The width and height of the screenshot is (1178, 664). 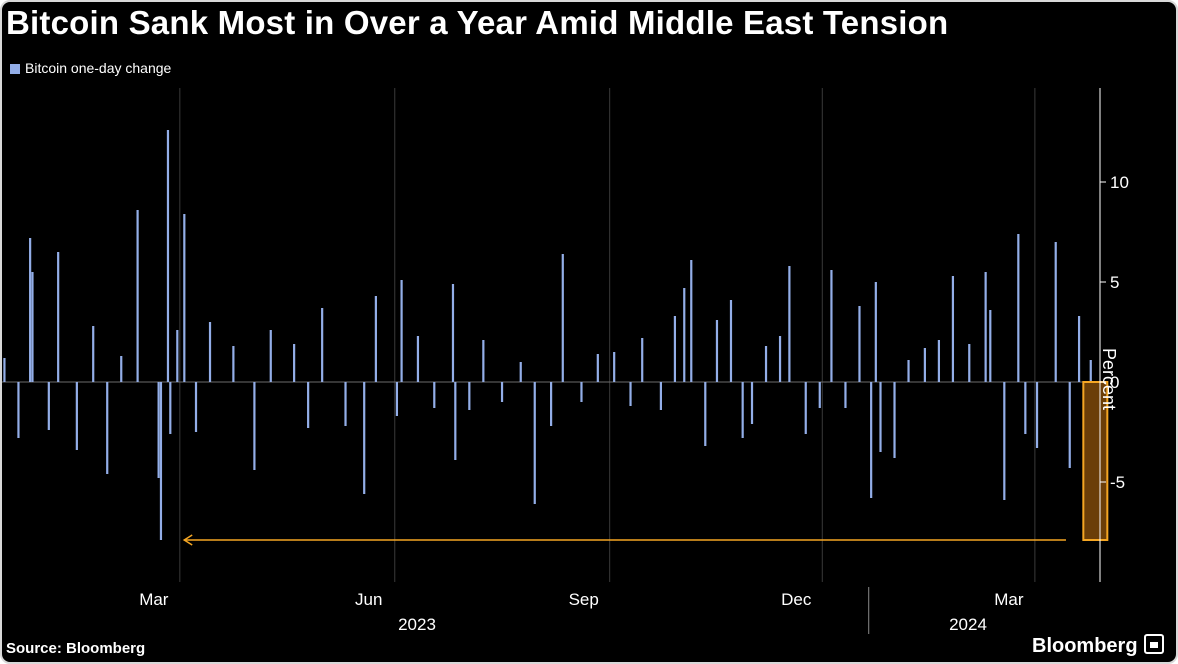 I want to click on legend: Bitcoin one-day change, so click(x=90, y=68).